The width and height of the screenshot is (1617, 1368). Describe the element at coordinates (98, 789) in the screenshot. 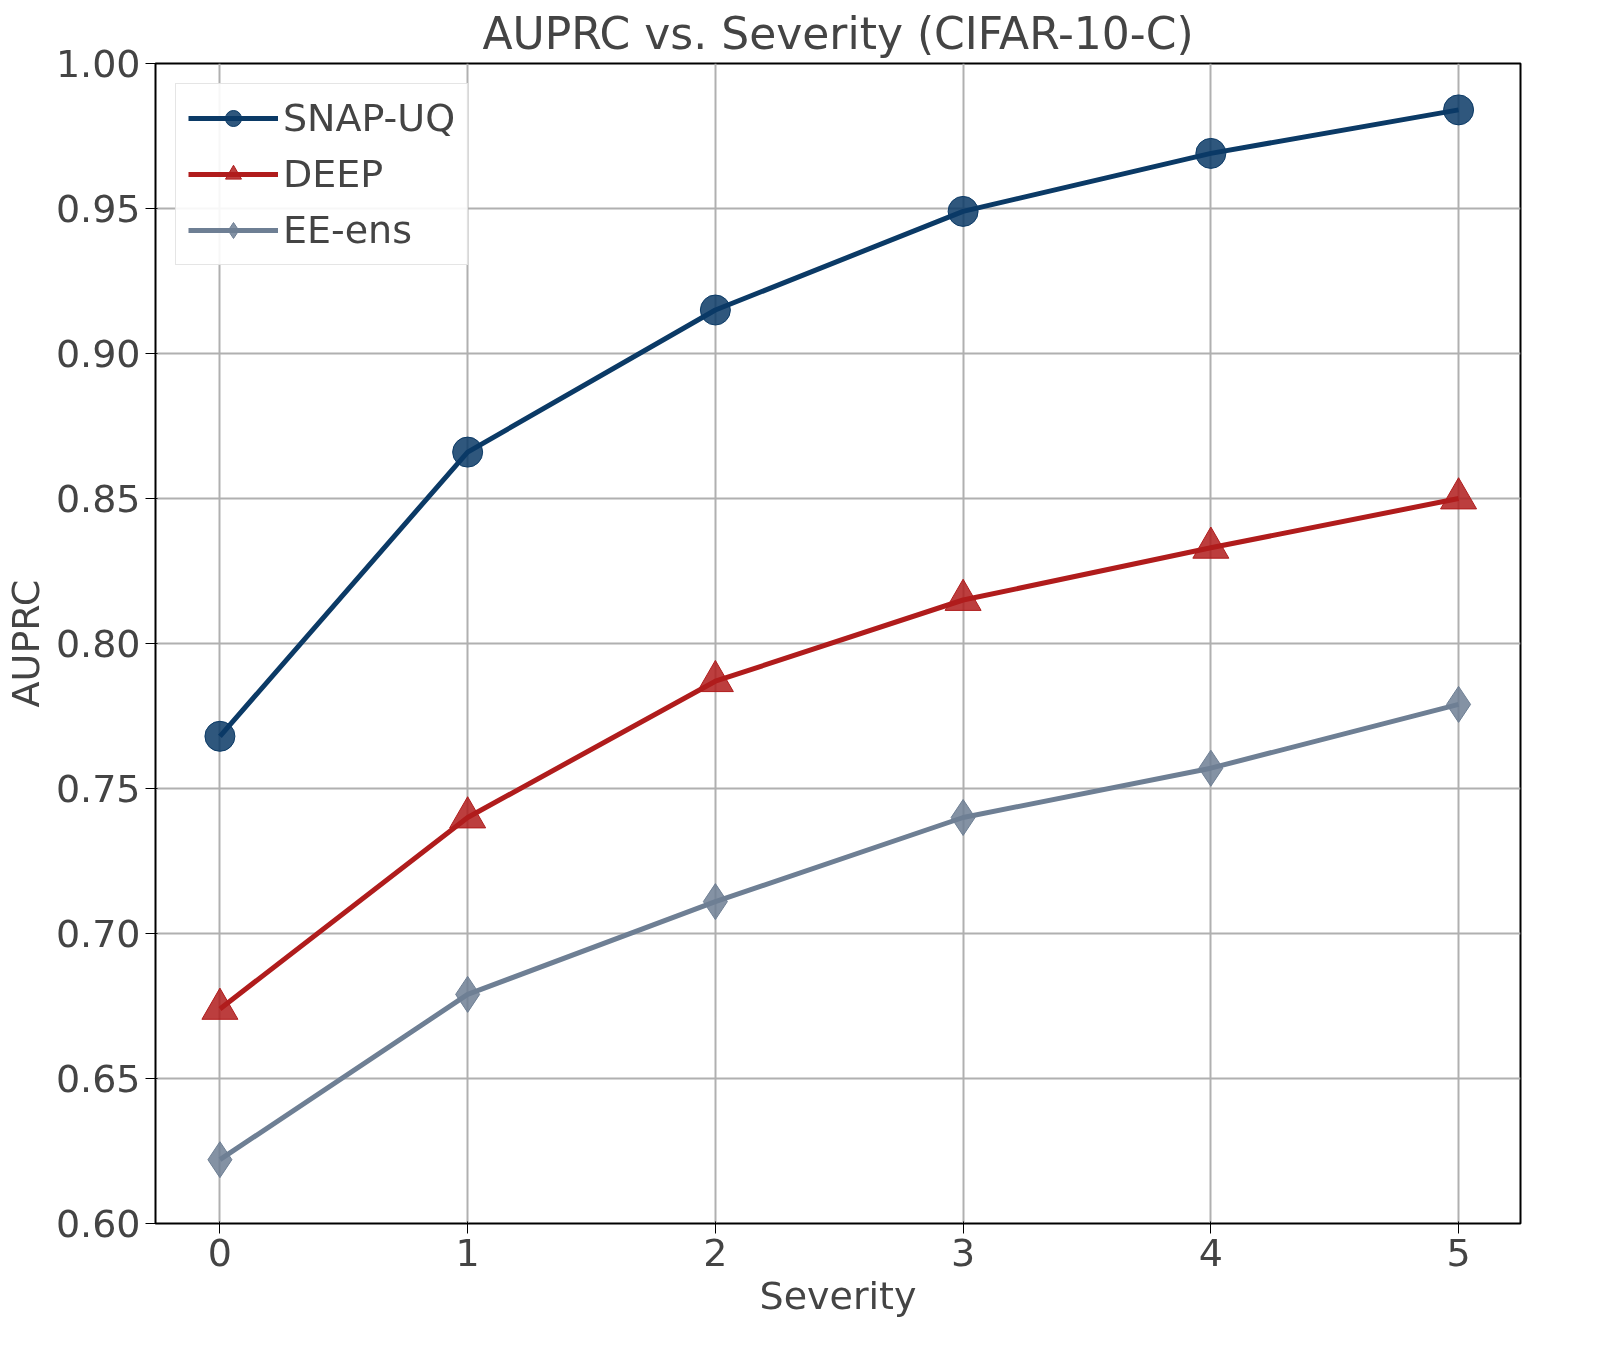

I see `y-tick-label: 0.75` at that location.